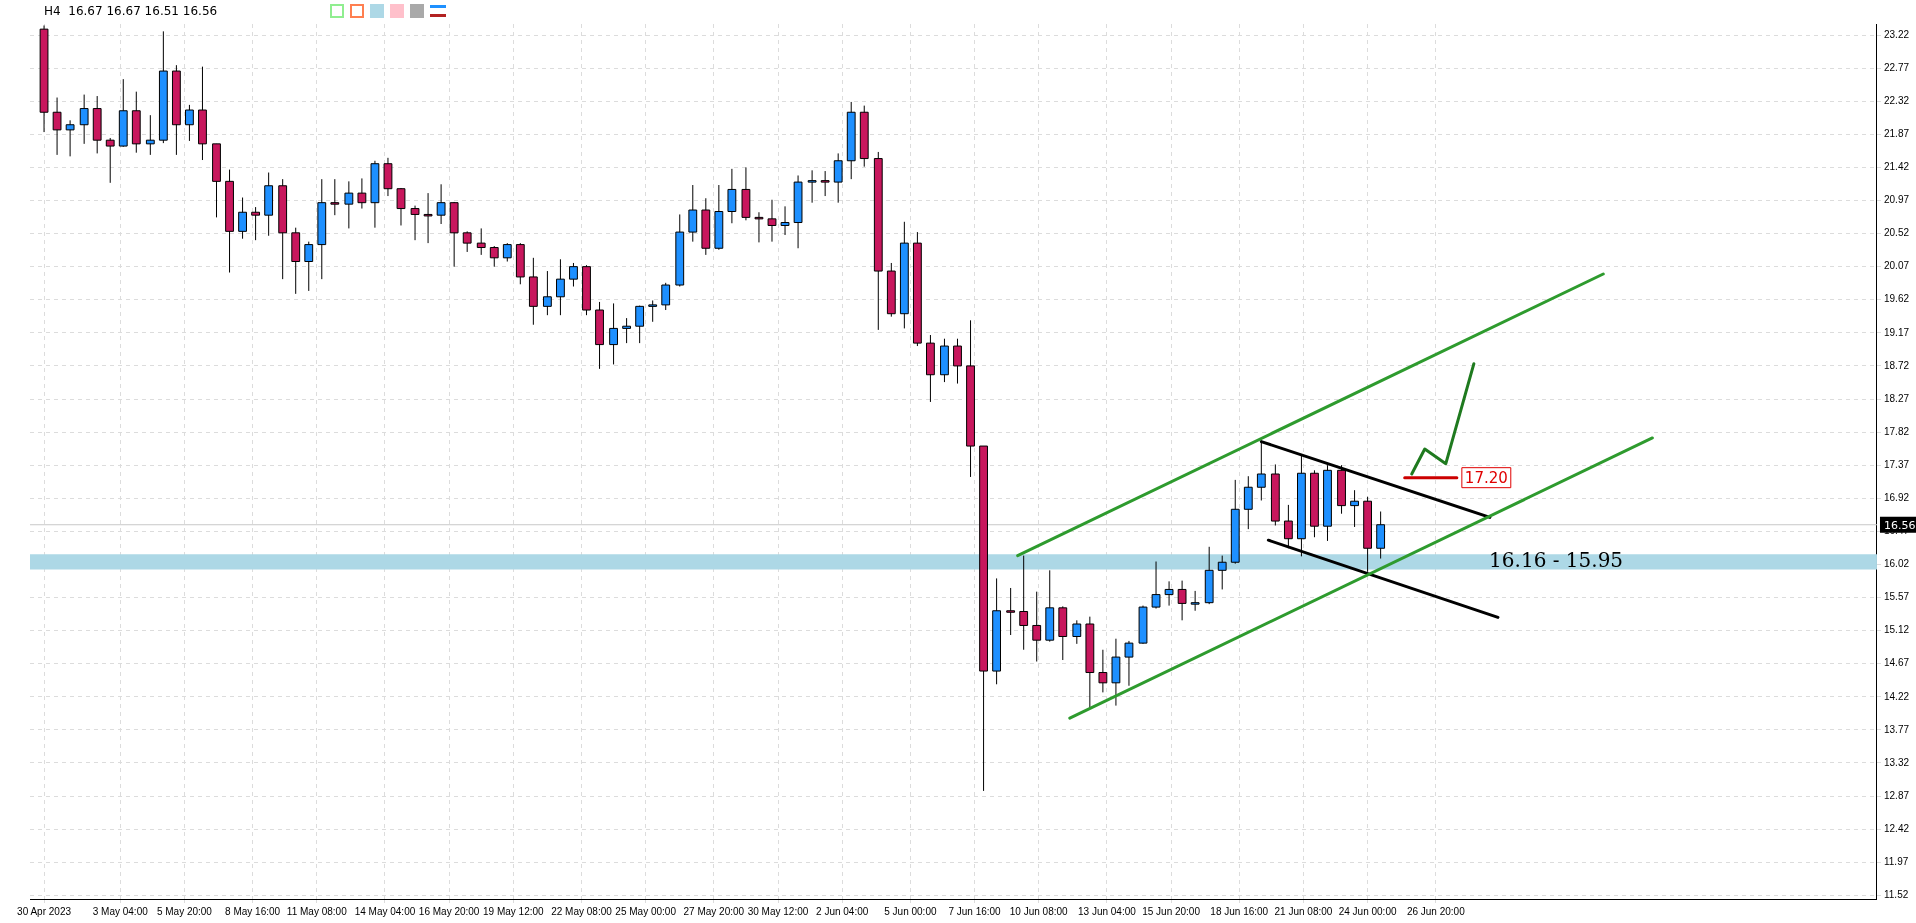  I want to click on x-tick-label: 24 Jun 00:00, so click(1367, 911).